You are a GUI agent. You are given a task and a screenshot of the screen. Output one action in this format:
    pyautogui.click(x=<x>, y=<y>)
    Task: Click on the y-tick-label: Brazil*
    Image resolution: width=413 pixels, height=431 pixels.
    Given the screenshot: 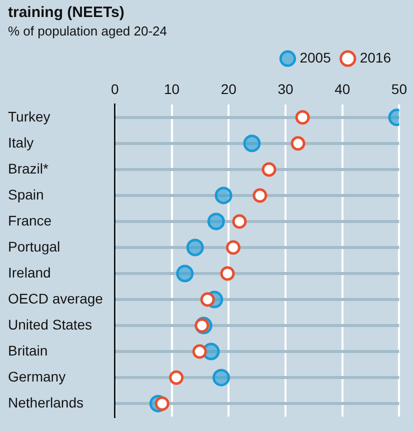 What is the action you would take?
    pyautogui.click(x=29, y=168)
    